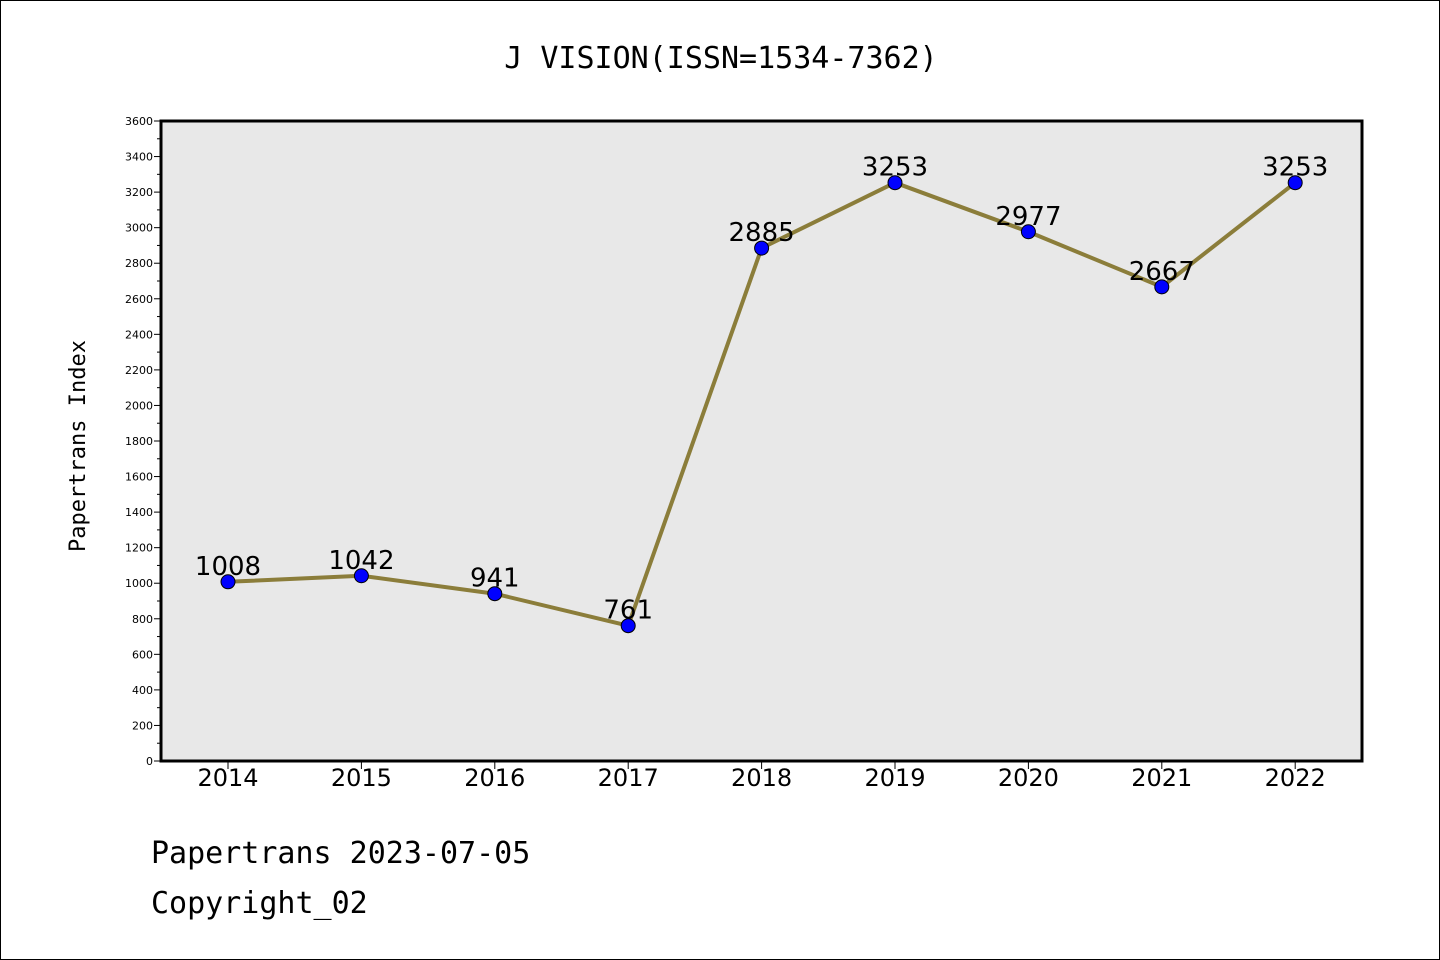 The width and height of the screenshot is (1440, 960). Describe the element at coordinates (139, 512) in the screenshot. I see `y-tick-label: 1400` at that location.